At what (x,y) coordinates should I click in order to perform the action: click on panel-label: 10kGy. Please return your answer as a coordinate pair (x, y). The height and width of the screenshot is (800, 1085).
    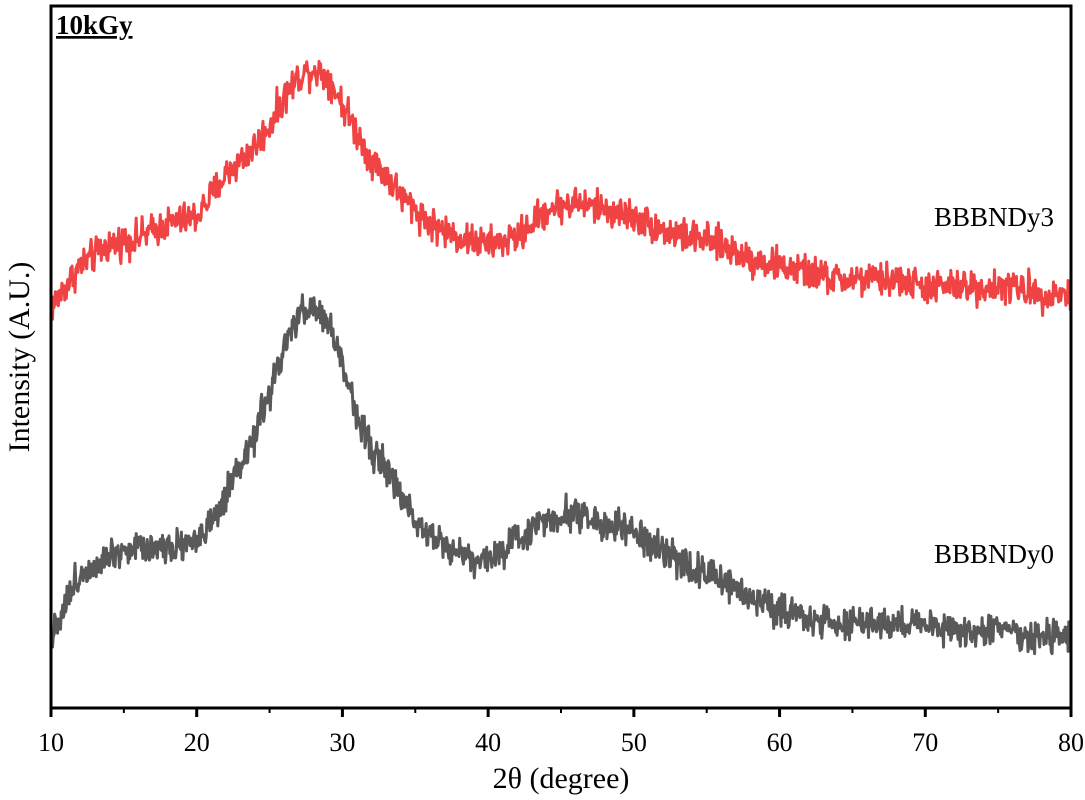
    Looking at the image, I should click on (94, 25).